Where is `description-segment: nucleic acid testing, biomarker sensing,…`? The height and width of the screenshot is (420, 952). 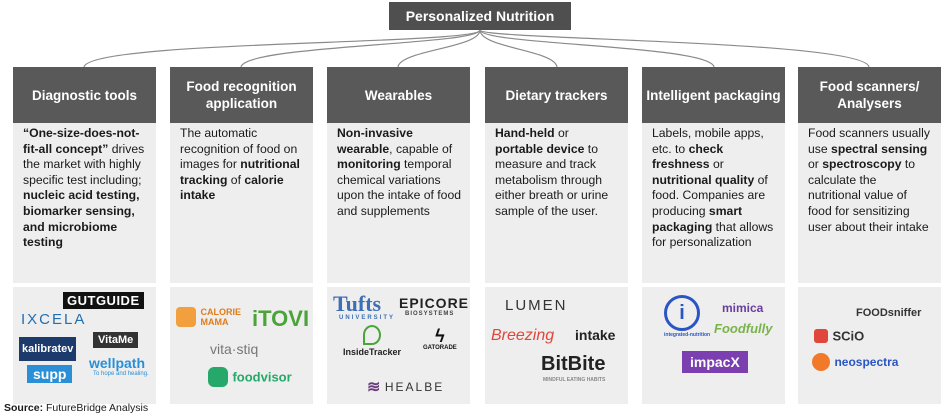 description-segment: nucleic acid testing, biomarker sensing,… is located at coordinates (81, 219).